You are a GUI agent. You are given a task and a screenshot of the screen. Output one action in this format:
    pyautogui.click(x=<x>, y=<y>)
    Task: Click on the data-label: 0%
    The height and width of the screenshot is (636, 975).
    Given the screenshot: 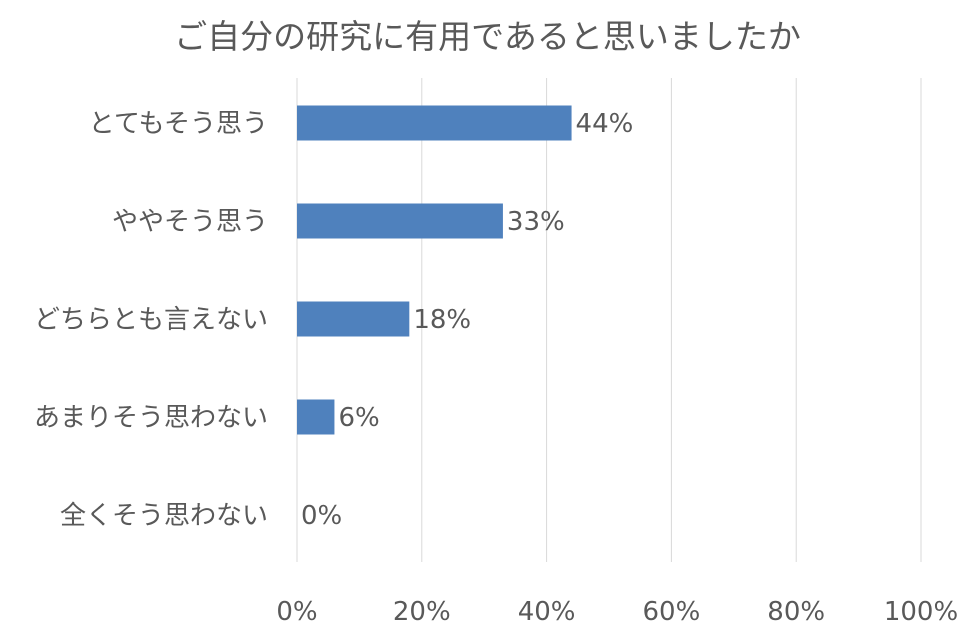 What is the action you would take?
    pyautogui.click(x=321, y=516)
    